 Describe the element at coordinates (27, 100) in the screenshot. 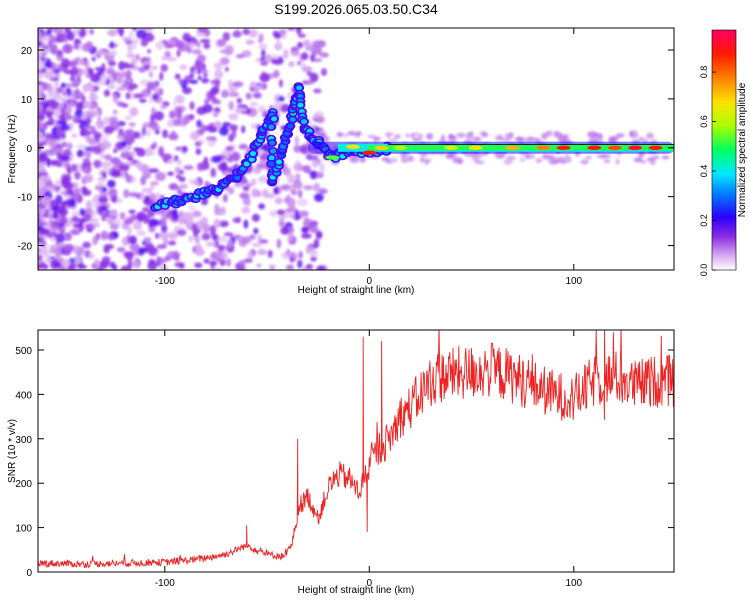

I see `spectrogram-y-tick-label: 10` at that location.